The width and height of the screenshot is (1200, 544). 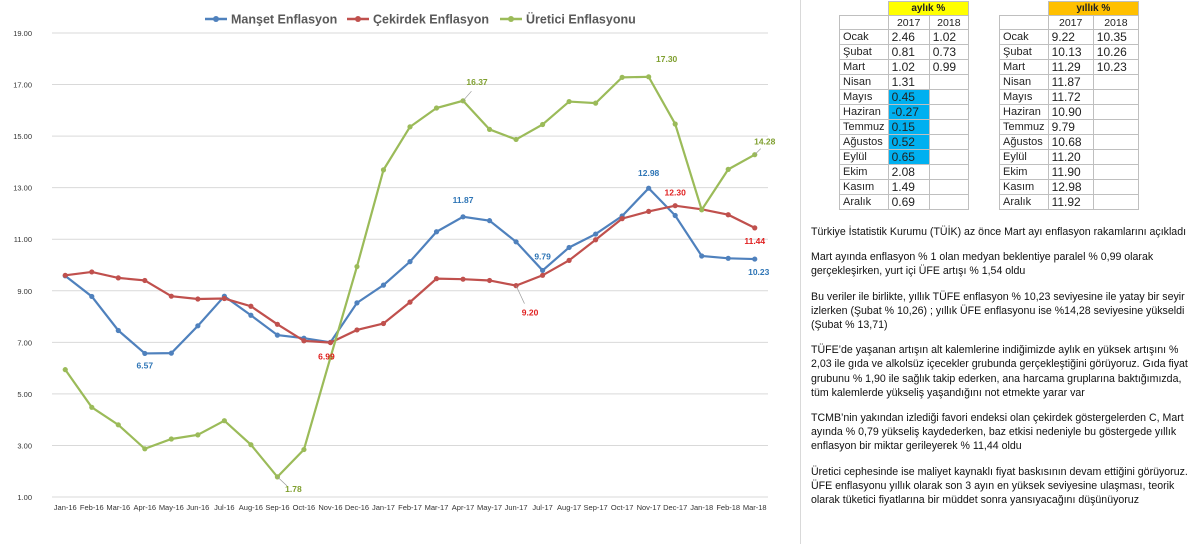 What do you see at coordinates (24, 497) in the screenshot?
I see `y-tick-label: 1.00` at bounding box center [24, 497].